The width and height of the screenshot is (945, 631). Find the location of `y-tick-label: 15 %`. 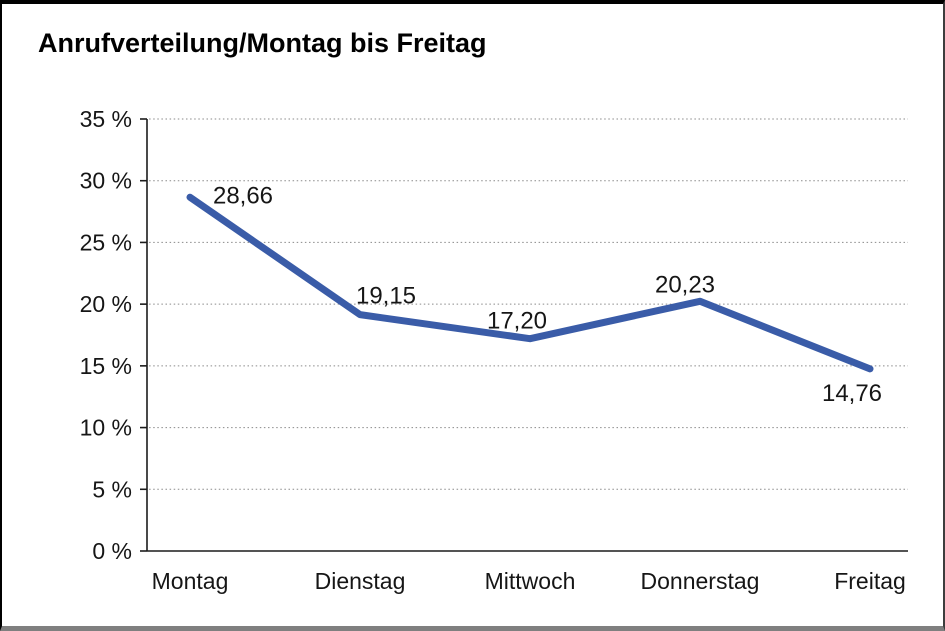

y-tick-label: 15 % is located at coordinates (106, 366).